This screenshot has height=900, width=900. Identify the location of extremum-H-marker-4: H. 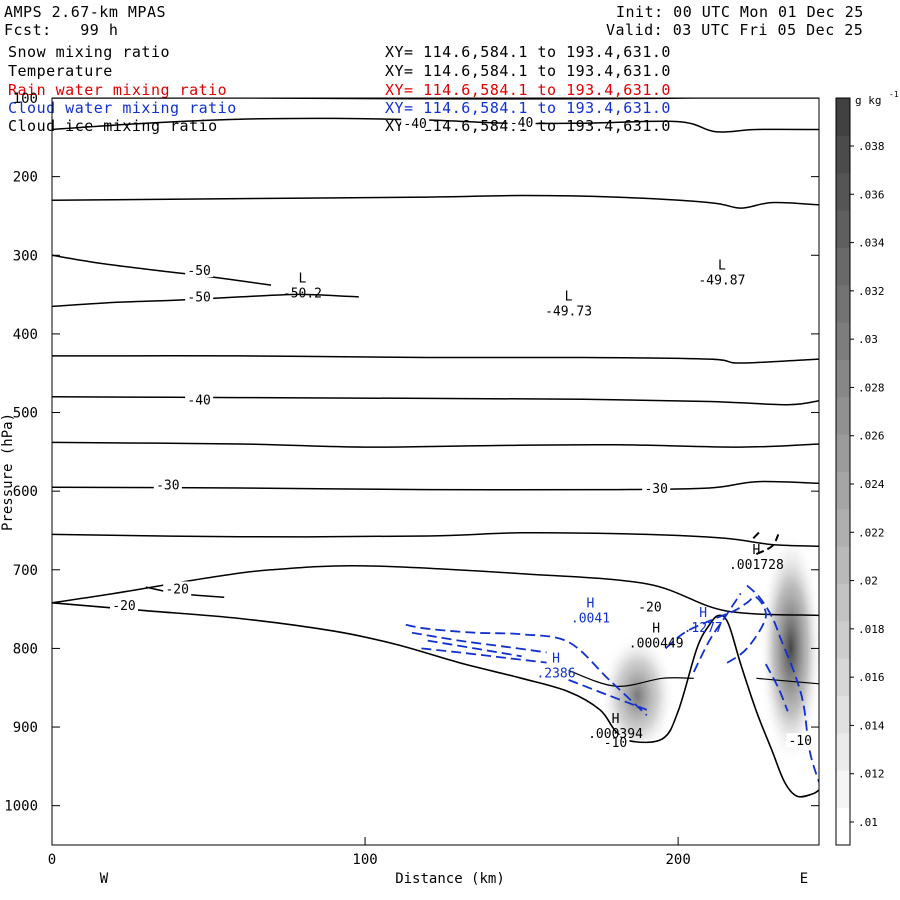
(656, 629).